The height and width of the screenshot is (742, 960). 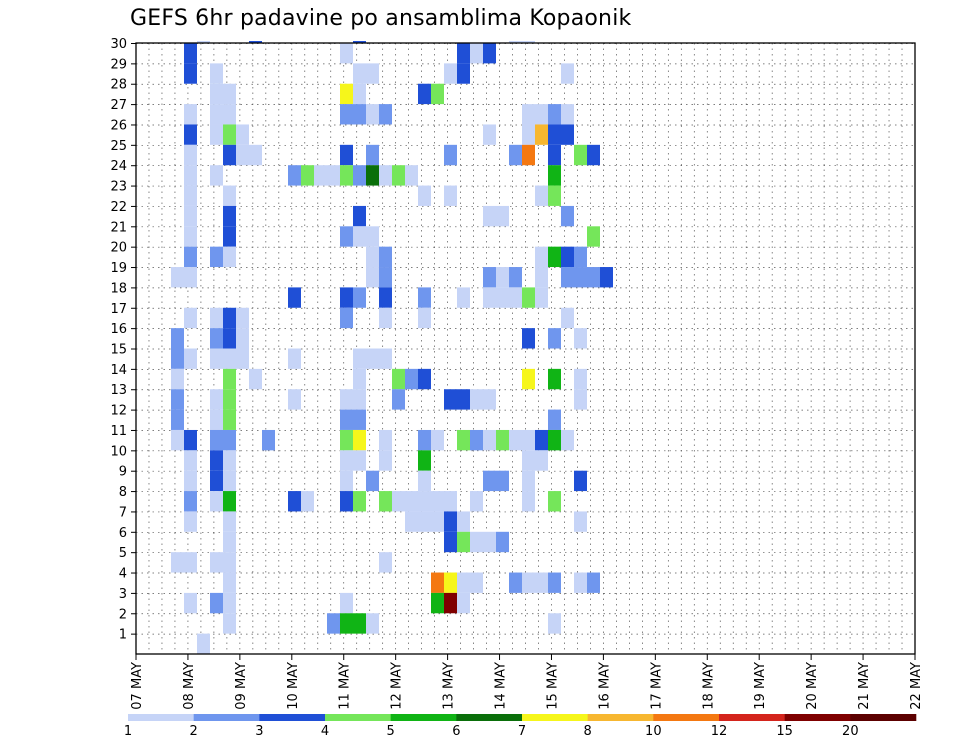 I want to click on y-tick-label: 13, so click(x=118, y=390).